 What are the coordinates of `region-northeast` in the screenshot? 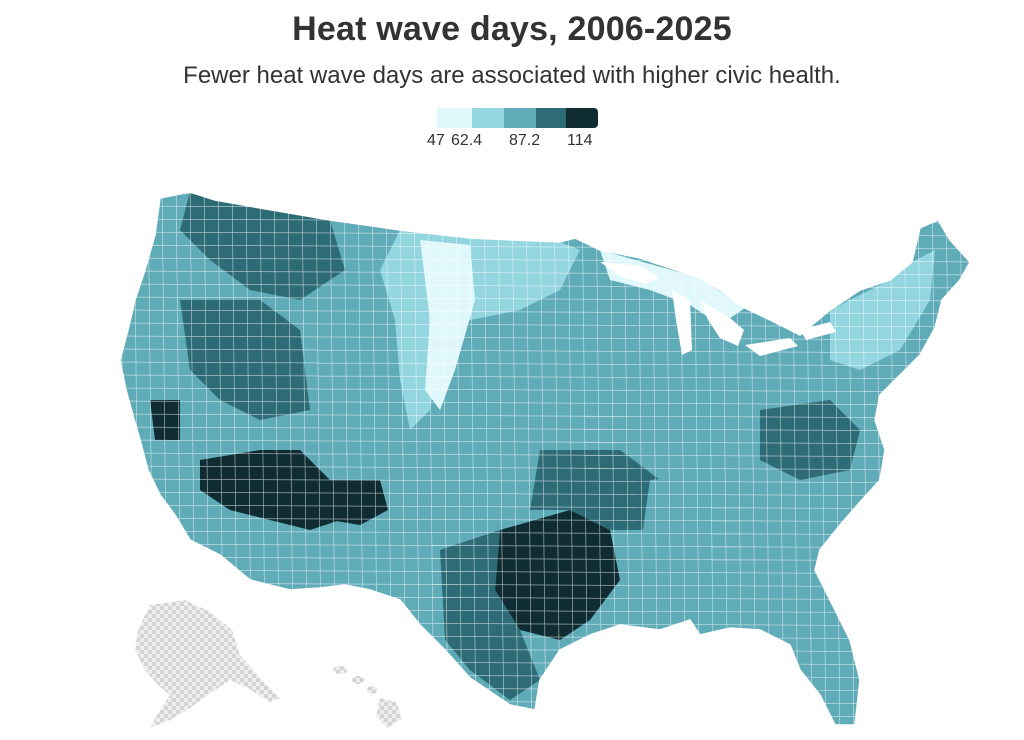 It's located at (882, 310).